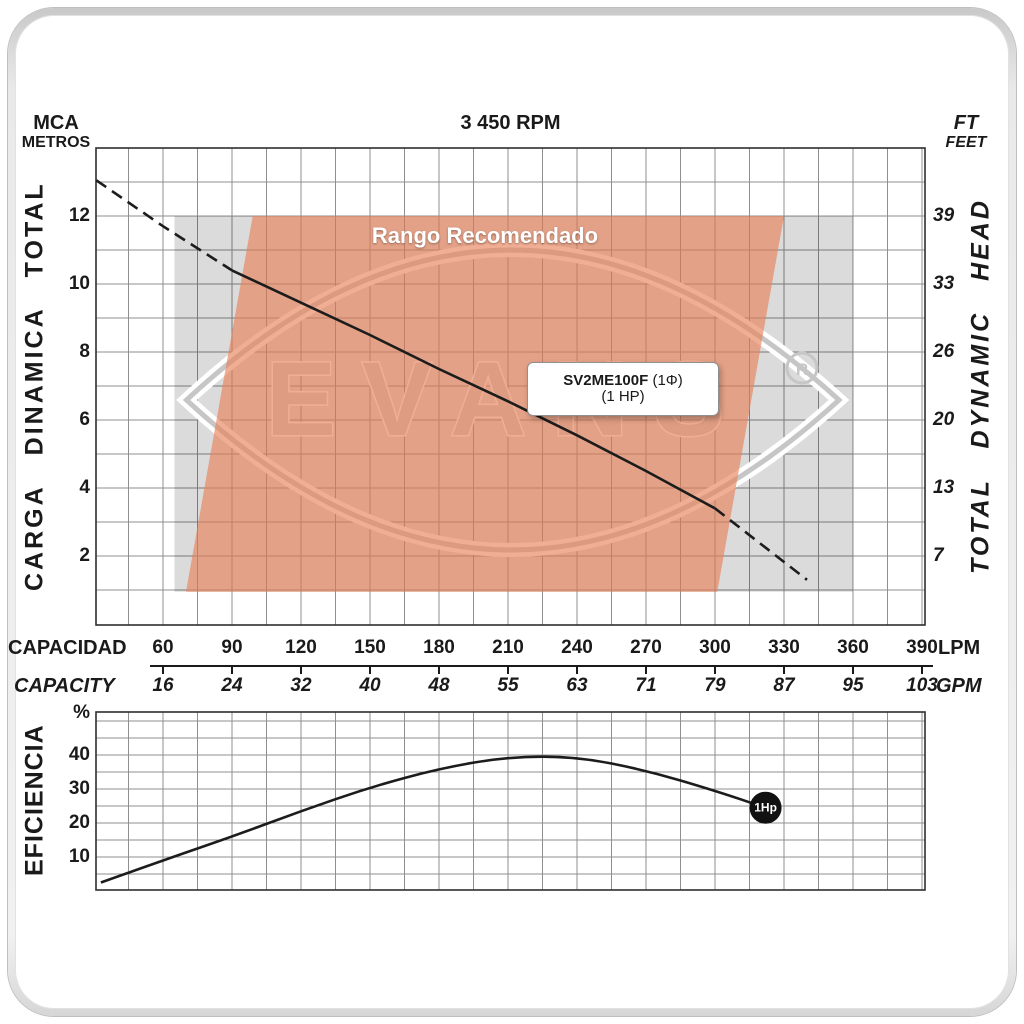  I want to click on x-tick-lpm: 60, so click(163, 647).